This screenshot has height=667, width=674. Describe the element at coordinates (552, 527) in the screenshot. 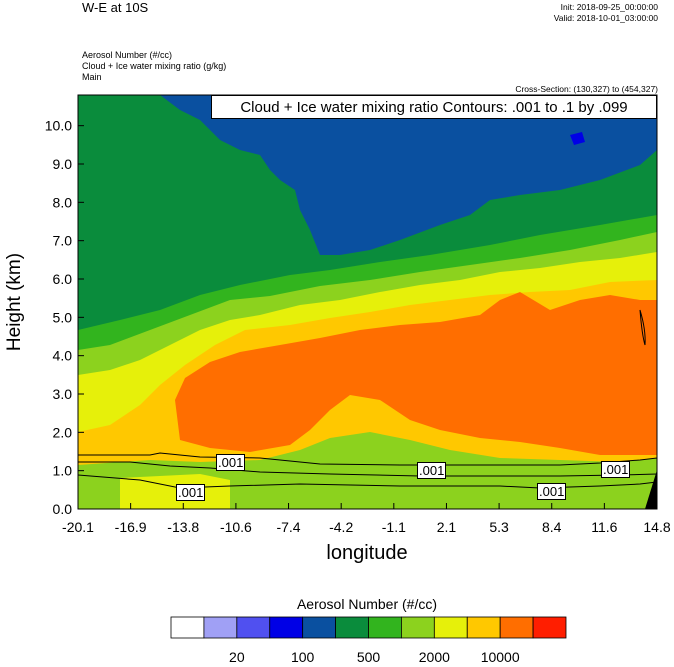

I see `x-tick-label: 8.4` at that location.